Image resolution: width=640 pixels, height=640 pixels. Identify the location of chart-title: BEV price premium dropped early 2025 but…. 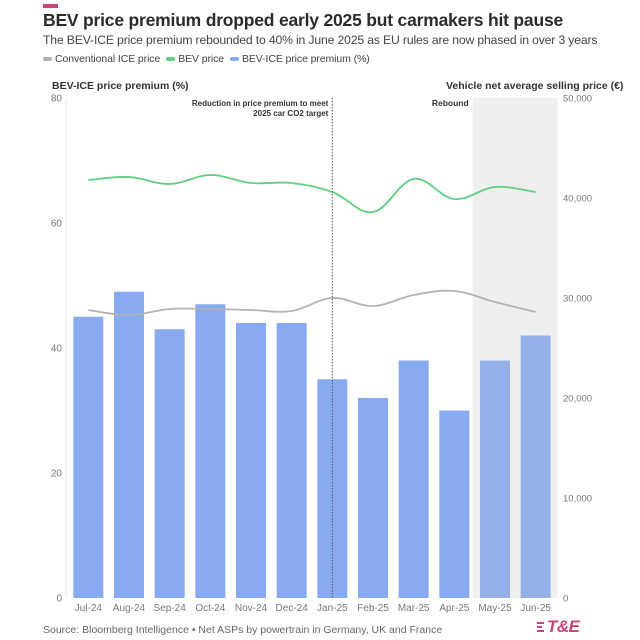
(303, 20).